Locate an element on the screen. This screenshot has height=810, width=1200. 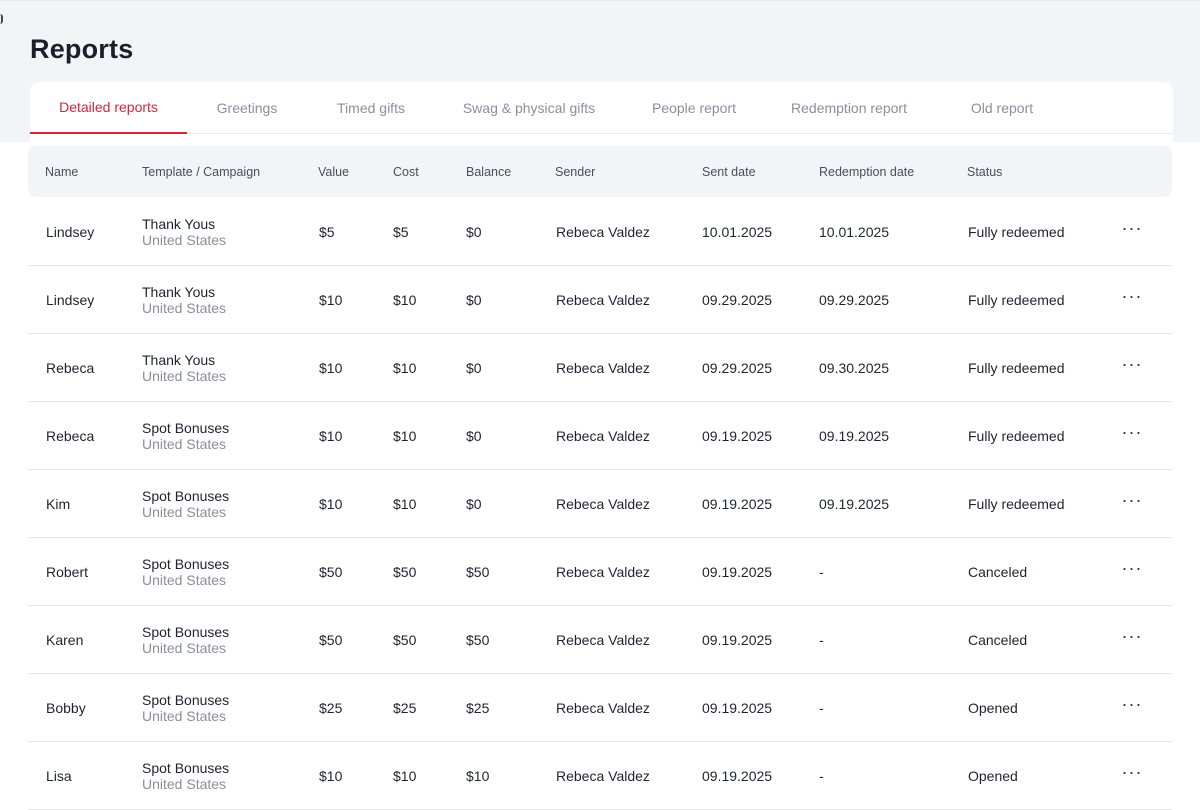
cell-name: Robert is located at coordinates (67, 571).